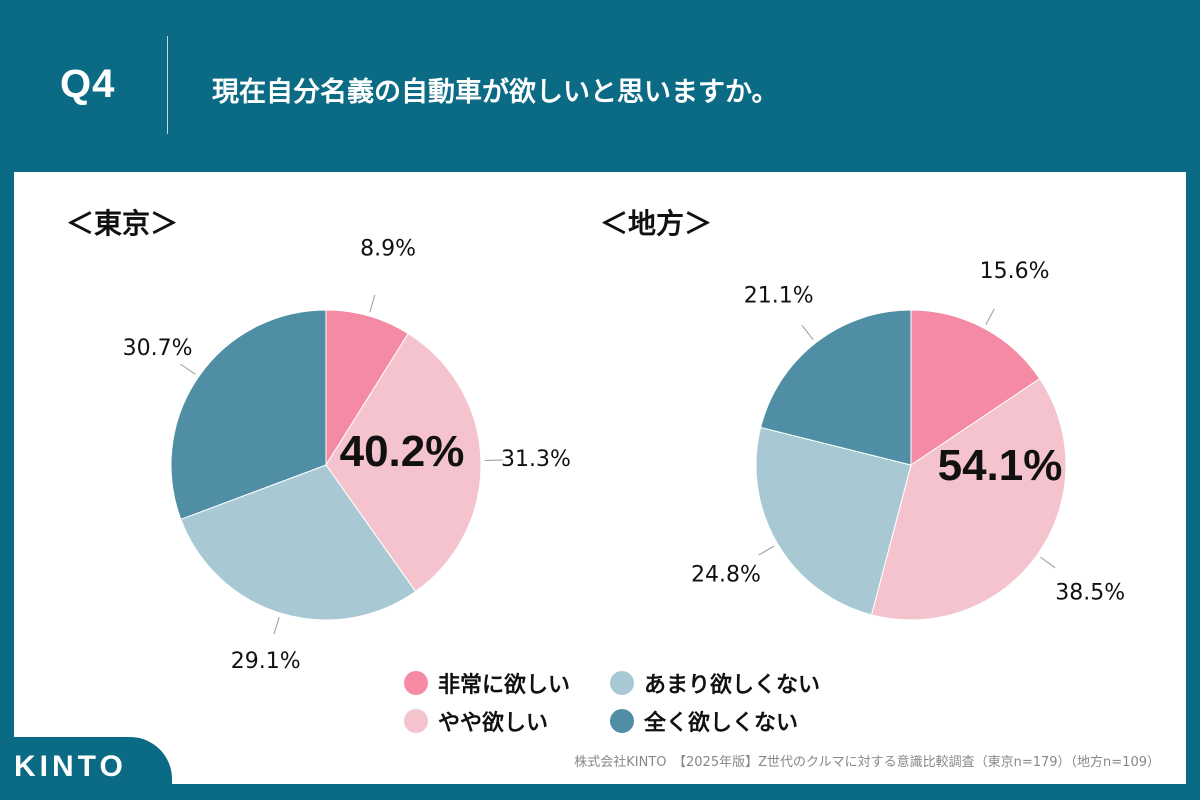  What do you see at coordinates (167, 85) in the screenshot?
I see `header-divider` at bounding box center [167, 85].